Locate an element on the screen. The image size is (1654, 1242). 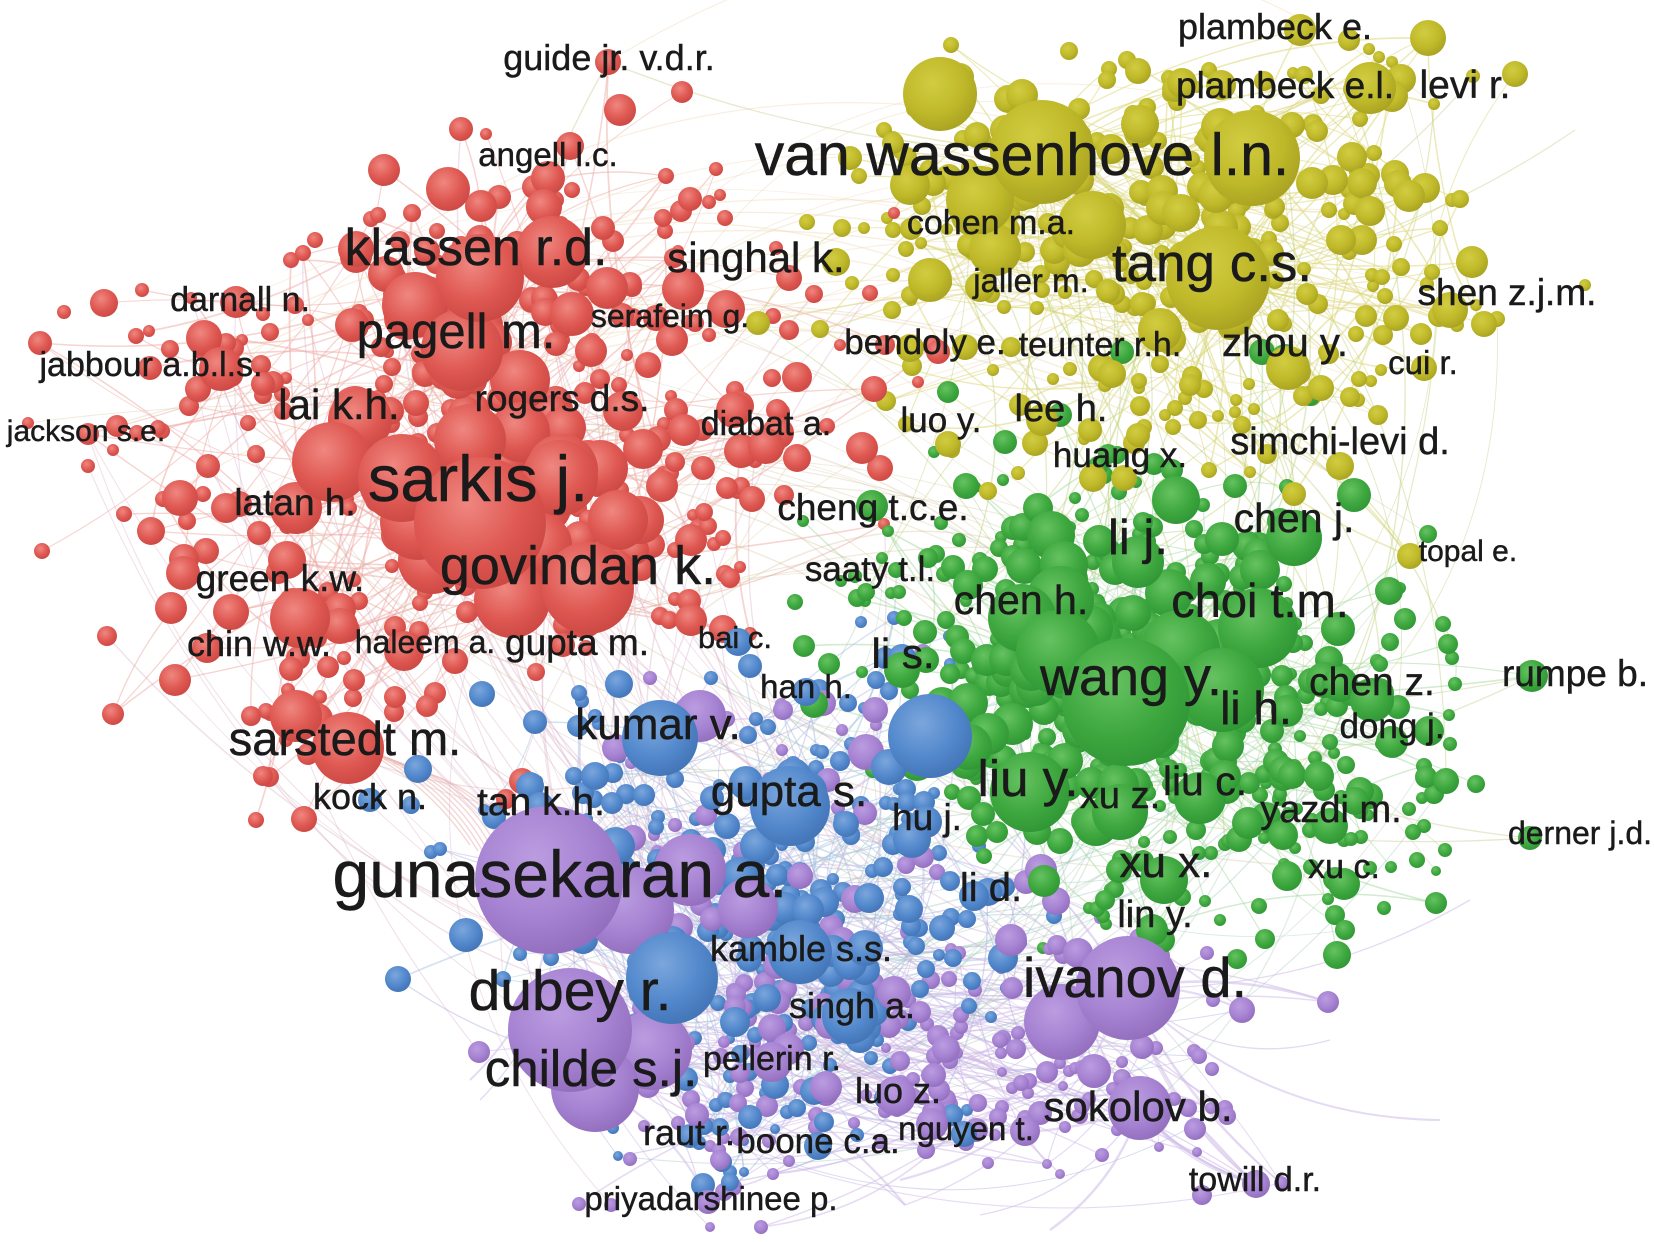
svg-text: li j. is located at coordinates (1138, 538).